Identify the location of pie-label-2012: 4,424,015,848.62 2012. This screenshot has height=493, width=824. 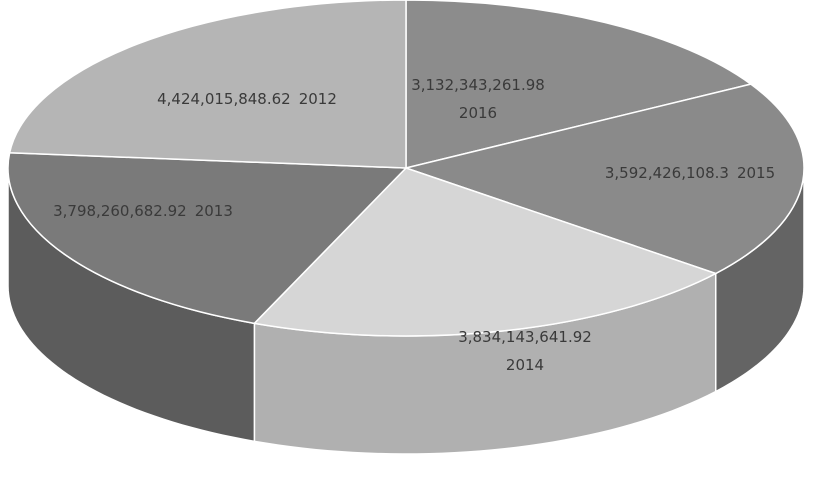
(247, 99).